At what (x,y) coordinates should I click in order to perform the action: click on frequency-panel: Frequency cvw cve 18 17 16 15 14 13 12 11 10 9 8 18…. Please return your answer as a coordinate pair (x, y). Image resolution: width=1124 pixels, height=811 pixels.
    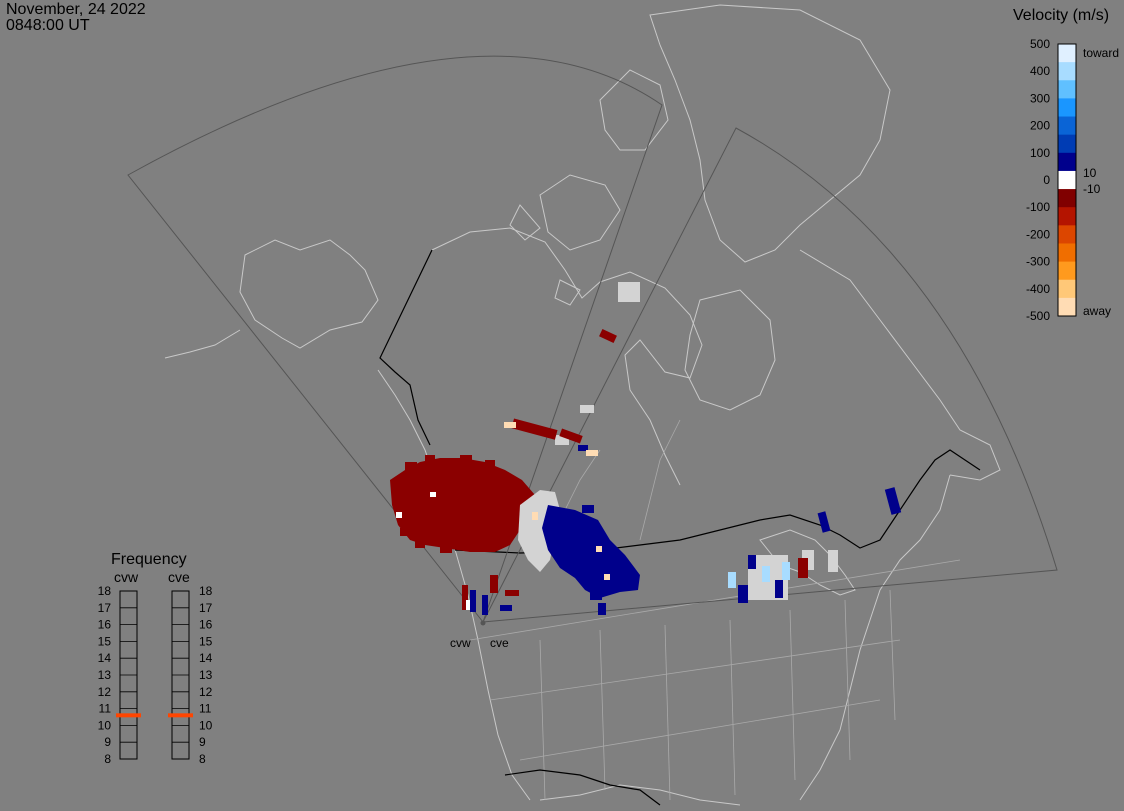
    Looking at the image, I should click on (155, 658).